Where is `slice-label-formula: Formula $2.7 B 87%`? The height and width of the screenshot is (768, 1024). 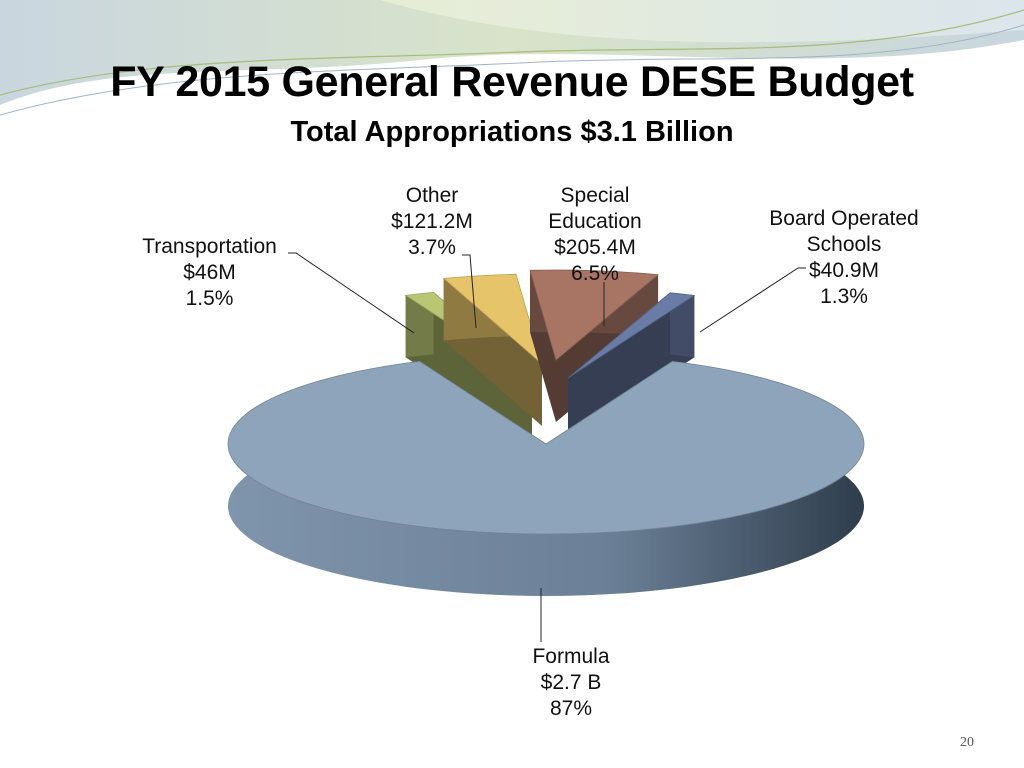
slice-label-formula: Formula $2.7 B 87% is located at coordinates (571, 683).